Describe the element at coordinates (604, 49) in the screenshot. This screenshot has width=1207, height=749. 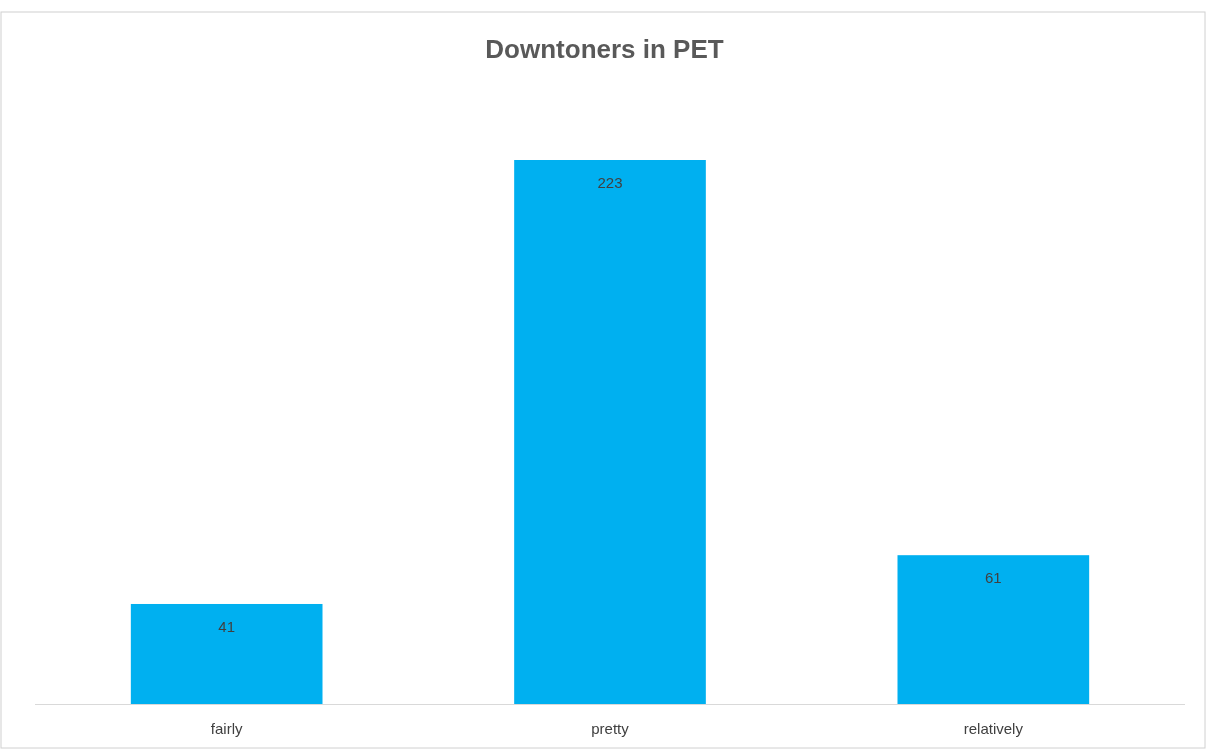
I see `chart-title: Downtoners in PET` at that location.